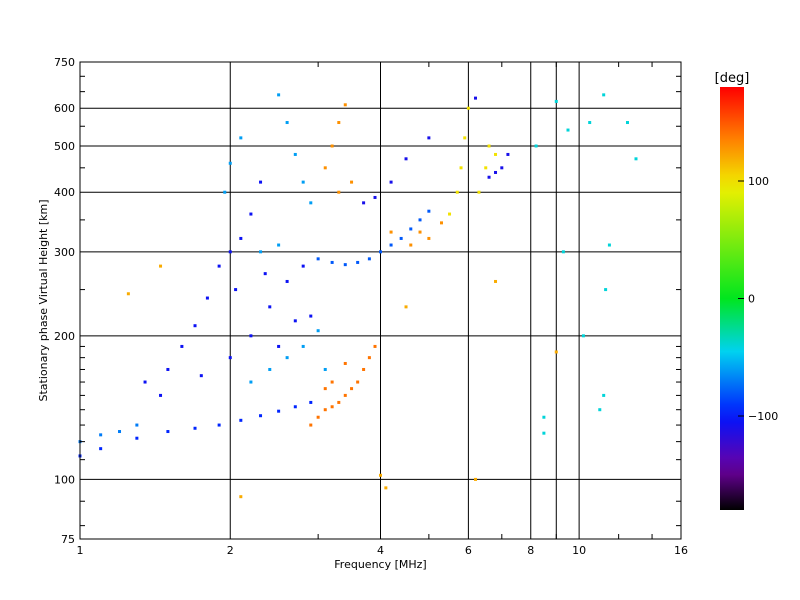 The height and width of the screenshot is (600, 800). I want to click on x-tick-label: 4, so click(380, 550).